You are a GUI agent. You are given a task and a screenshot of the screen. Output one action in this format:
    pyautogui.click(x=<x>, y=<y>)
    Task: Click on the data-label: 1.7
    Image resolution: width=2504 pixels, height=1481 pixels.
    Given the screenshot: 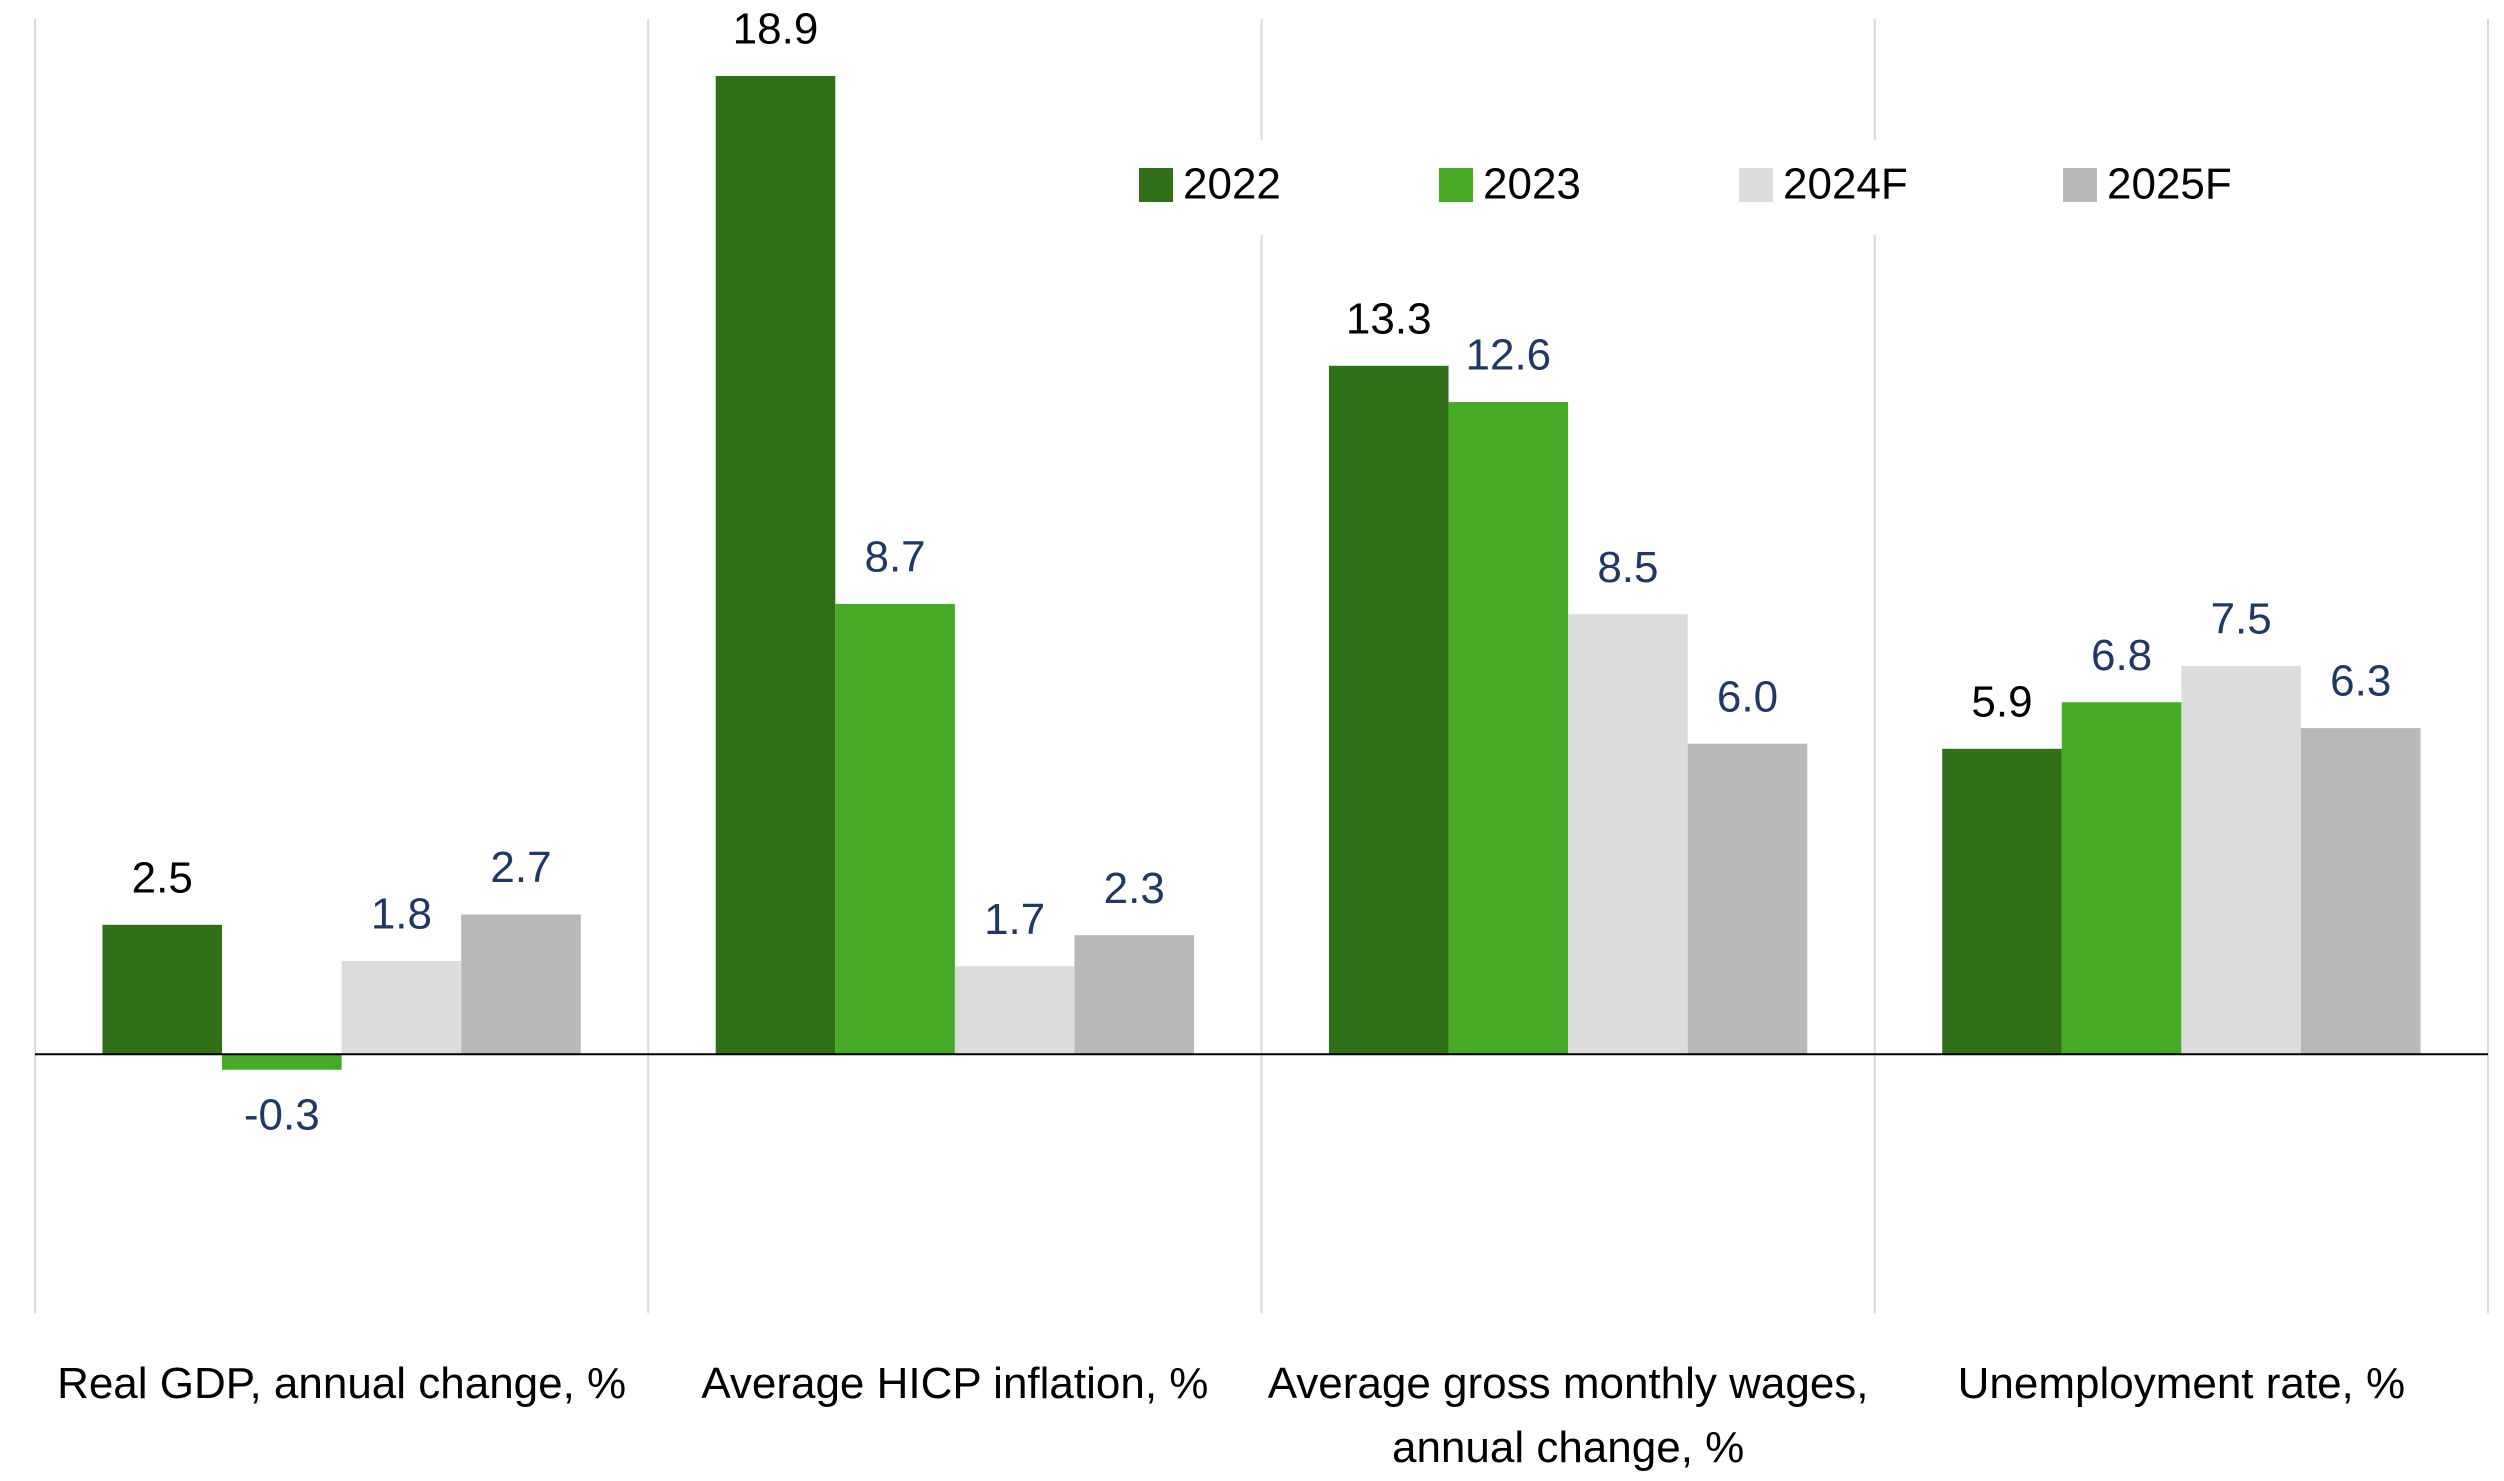 What is the action you would take?
    pyautogui.click(x=1014, y=919)
    